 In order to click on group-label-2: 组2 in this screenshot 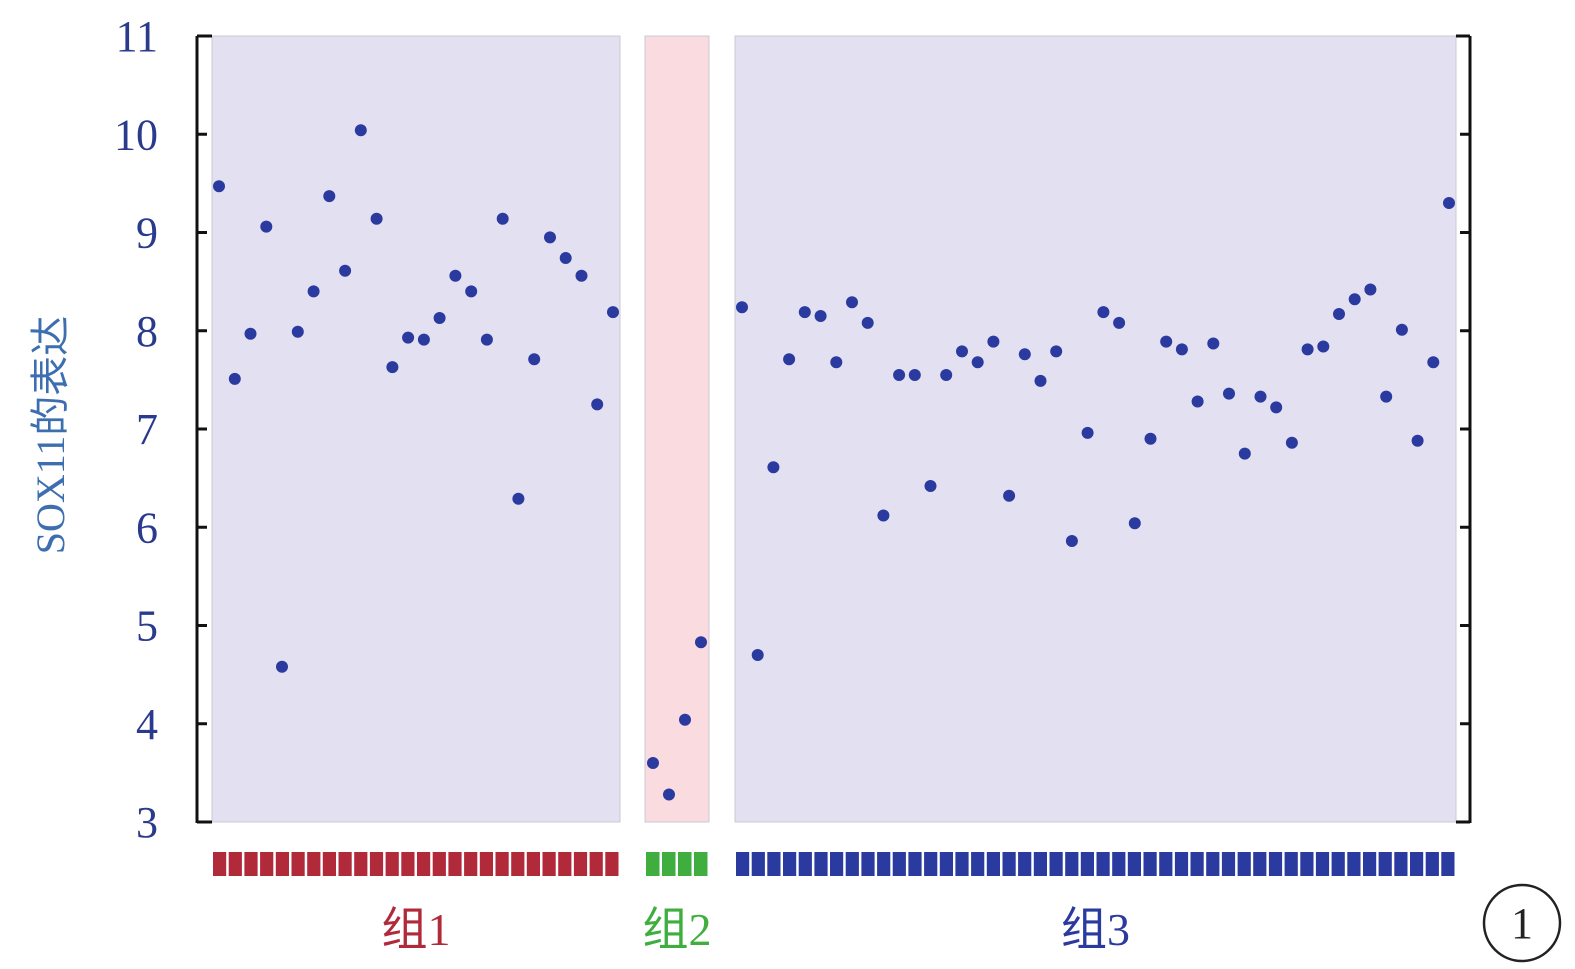, I will do `click(677, 929)`.